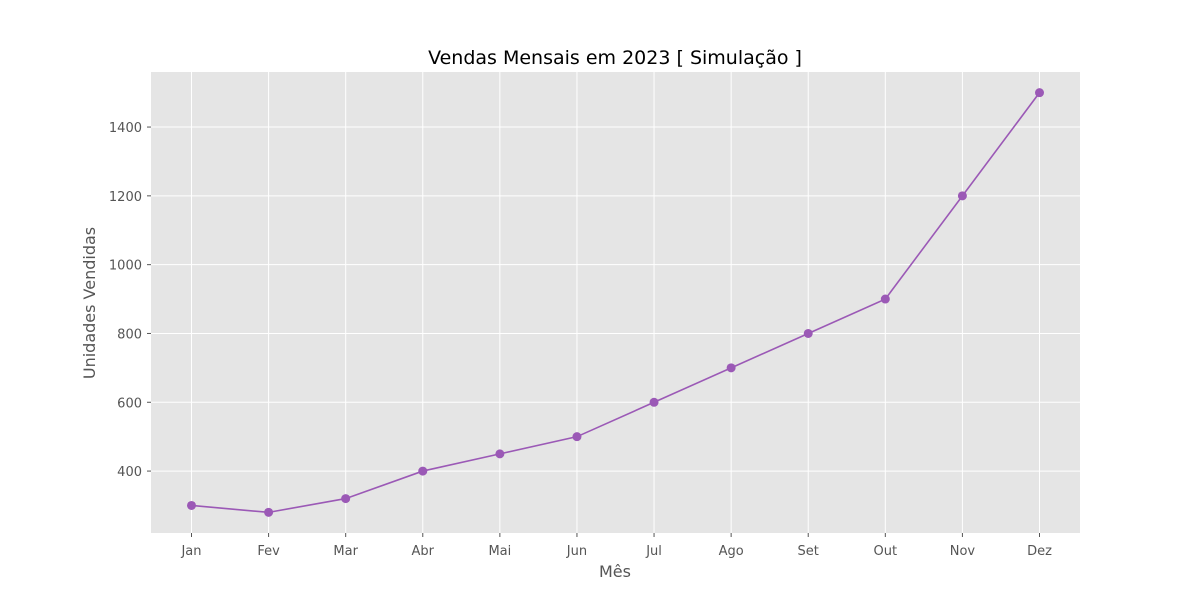 Image resolution: width=1200 pixels, height=600 pixels. What do you see at coordinates (129, 472) in the screenshot?
I see `y-tick-label: 400` at bounding box center [129, 472].